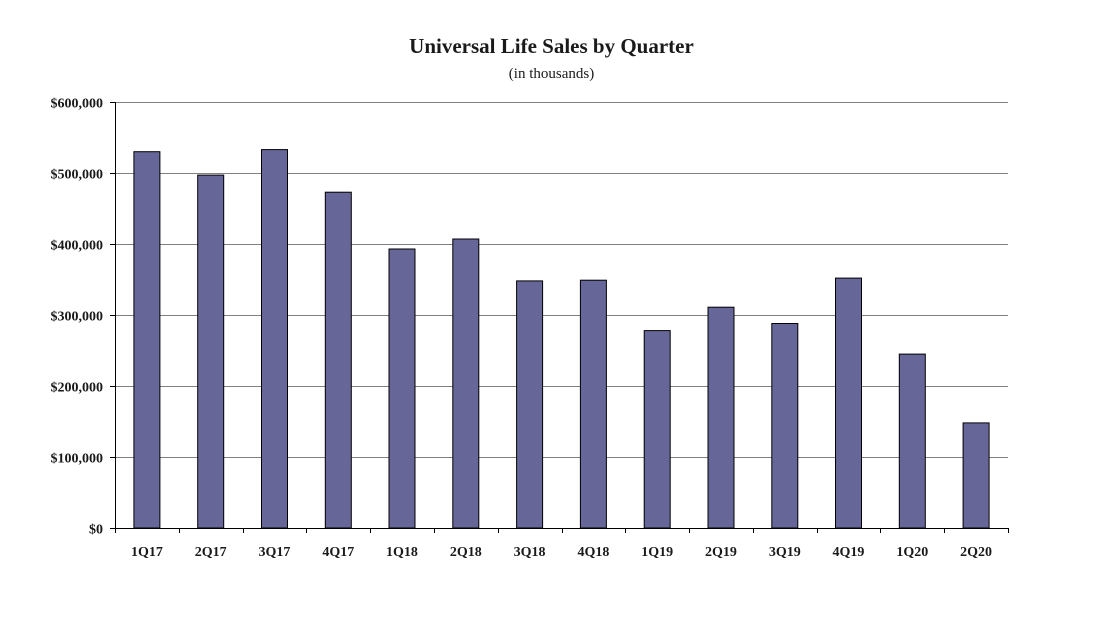  What do you see at coordinates (147, 552) in the screenshot?
I see `x-tick-label: 1Q17` at bounding box center [147, 552].